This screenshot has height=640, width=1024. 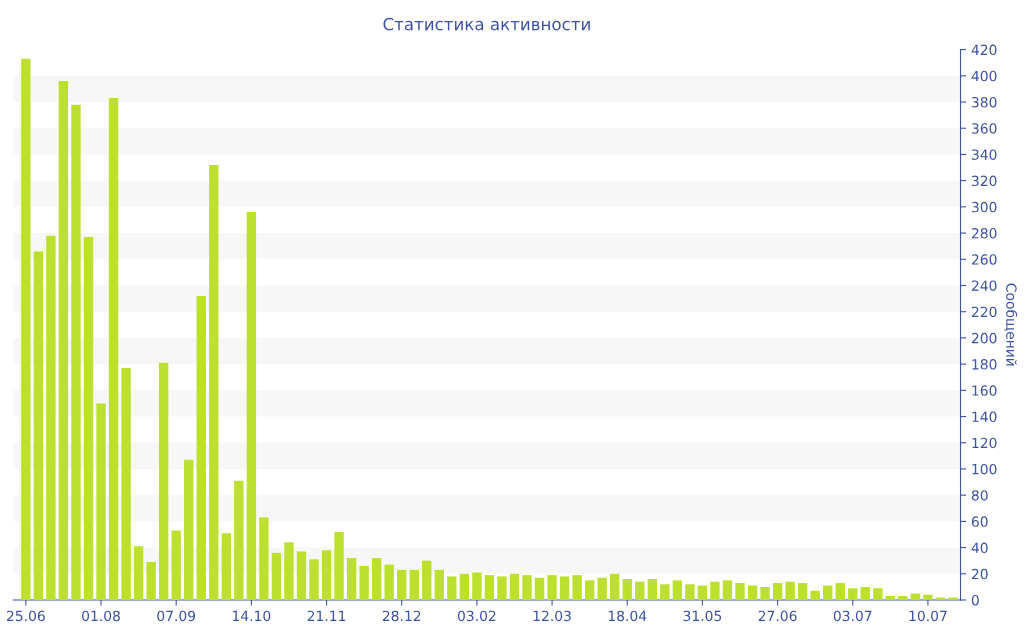 What do you see at coordinates (326, 615) in the screenshot?
I see `x-tick-label: 21.11` at bounding box center [326, 615].